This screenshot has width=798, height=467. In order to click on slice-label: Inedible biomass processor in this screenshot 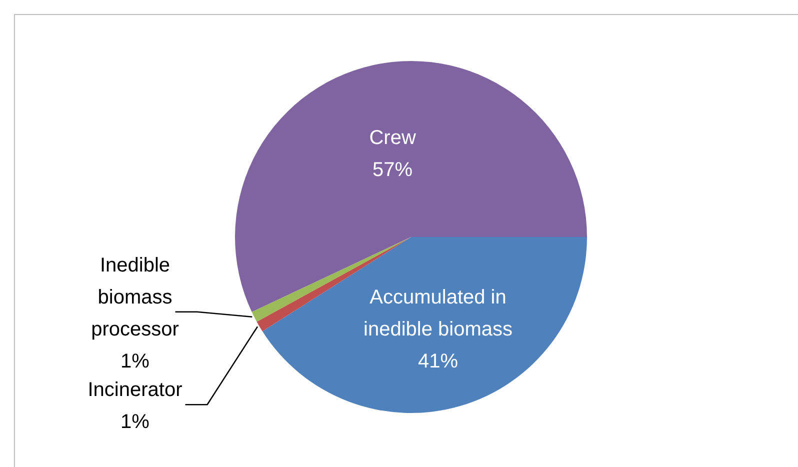, I will do `click(135, 297)`.